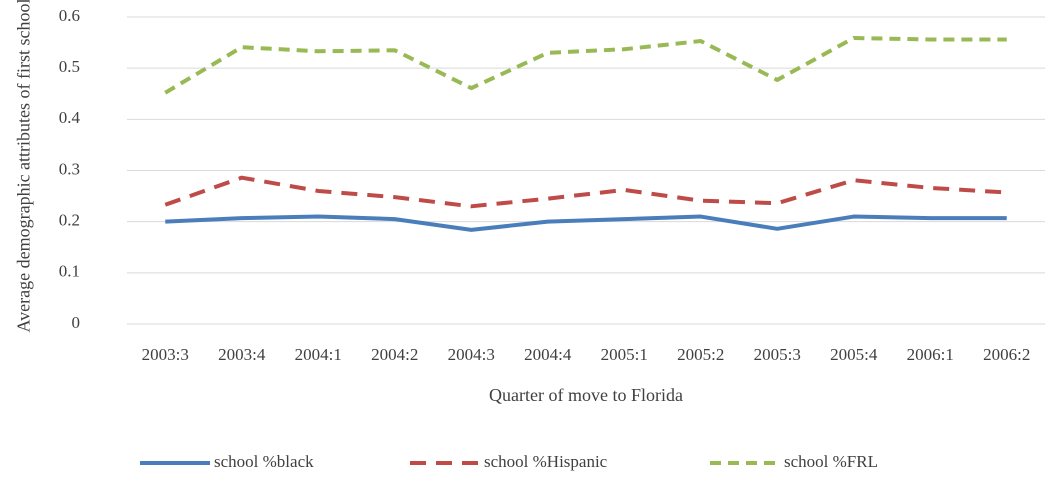 The height and width of the screenshot is (480, 1053). What do you see at coordinates (624, 354) in the screenshot?
I see `x-tick-label: 2005:1` at bounding box center [624, 354].